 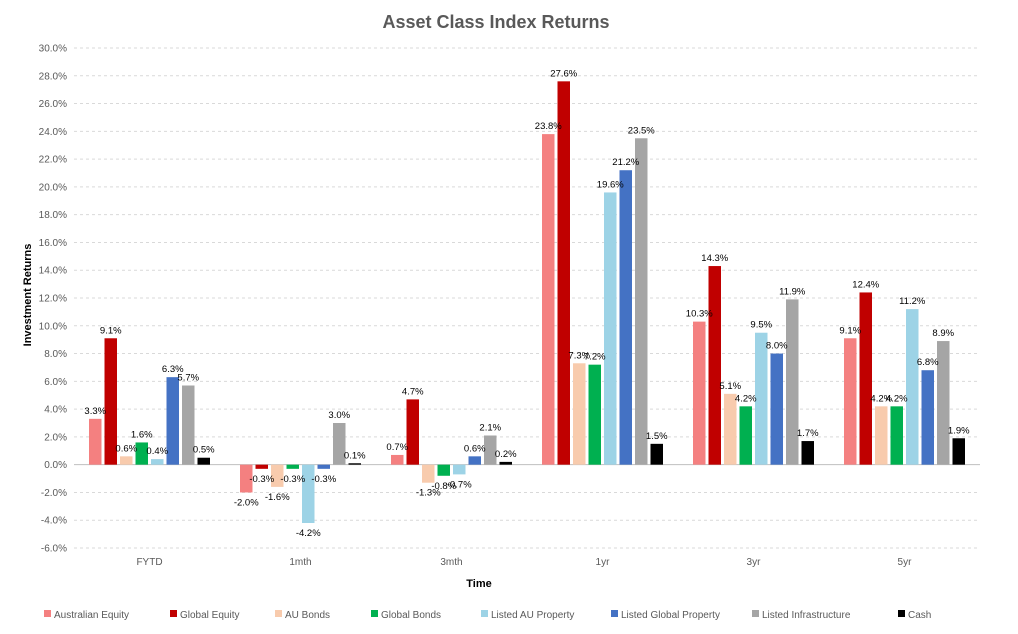 What do you see at coordinates (149, 562) in the screenshot?
I see `x-tick-label: FYTD` at bounding box center [149, 562].